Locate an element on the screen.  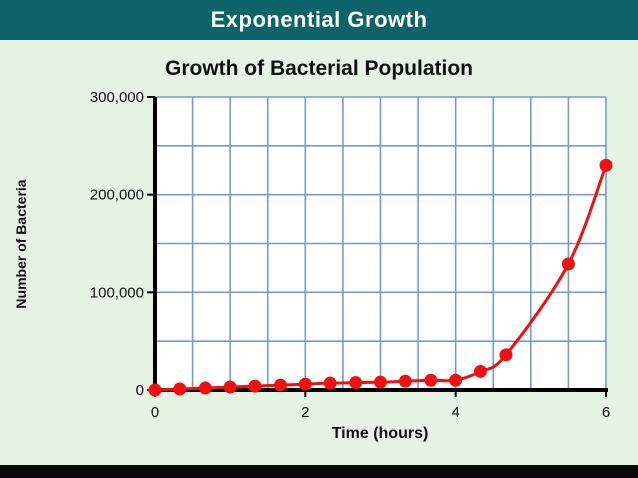
header-banner: Exponential Growth is located at coordinates (319, 20).